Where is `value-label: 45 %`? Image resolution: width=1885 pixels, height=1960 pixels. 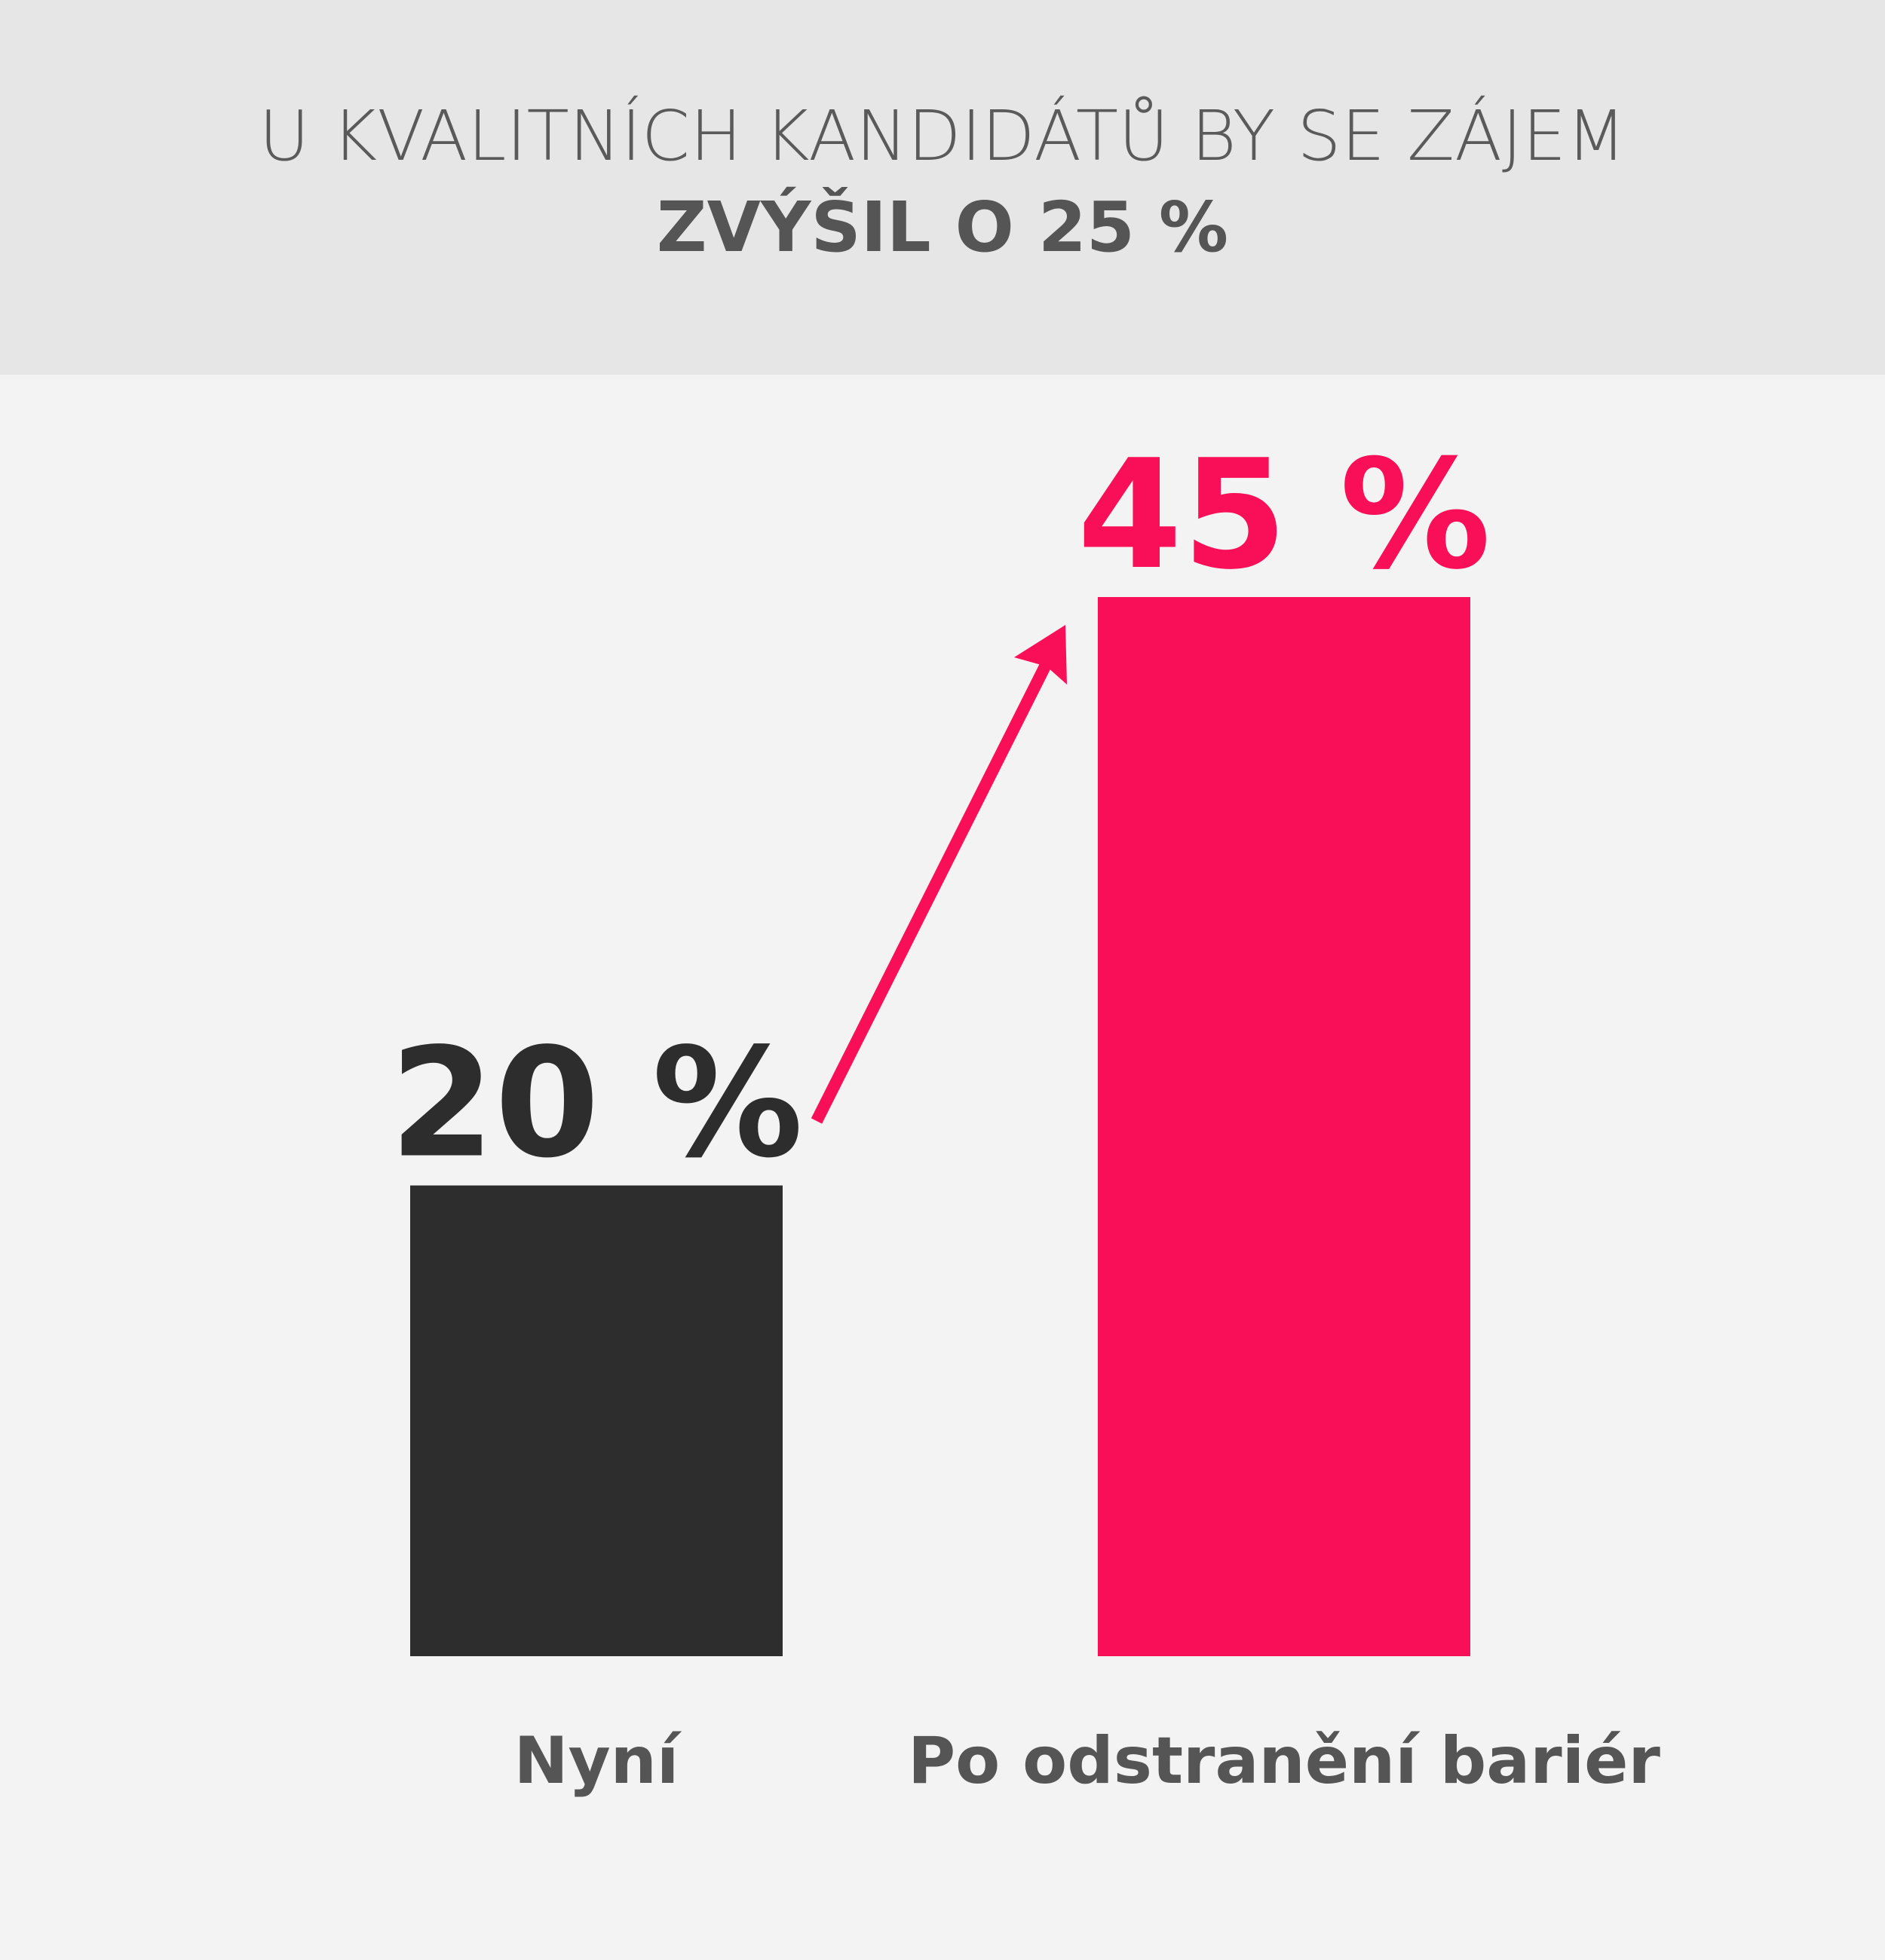 value-label: 45 % is located at coordinates (1284, 515).